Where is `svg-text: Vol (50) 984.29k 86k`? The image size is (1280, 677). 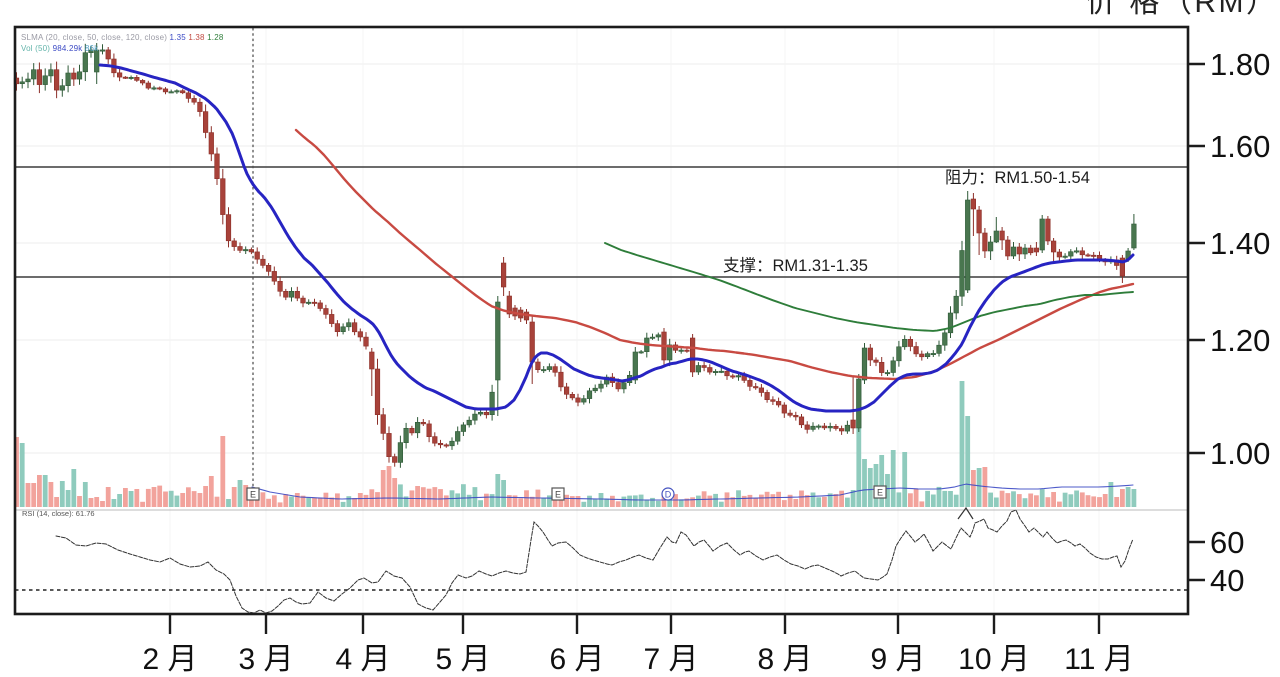 svg-text: Vol (50) 984.29k 86k is located at coordinates (60, 48).